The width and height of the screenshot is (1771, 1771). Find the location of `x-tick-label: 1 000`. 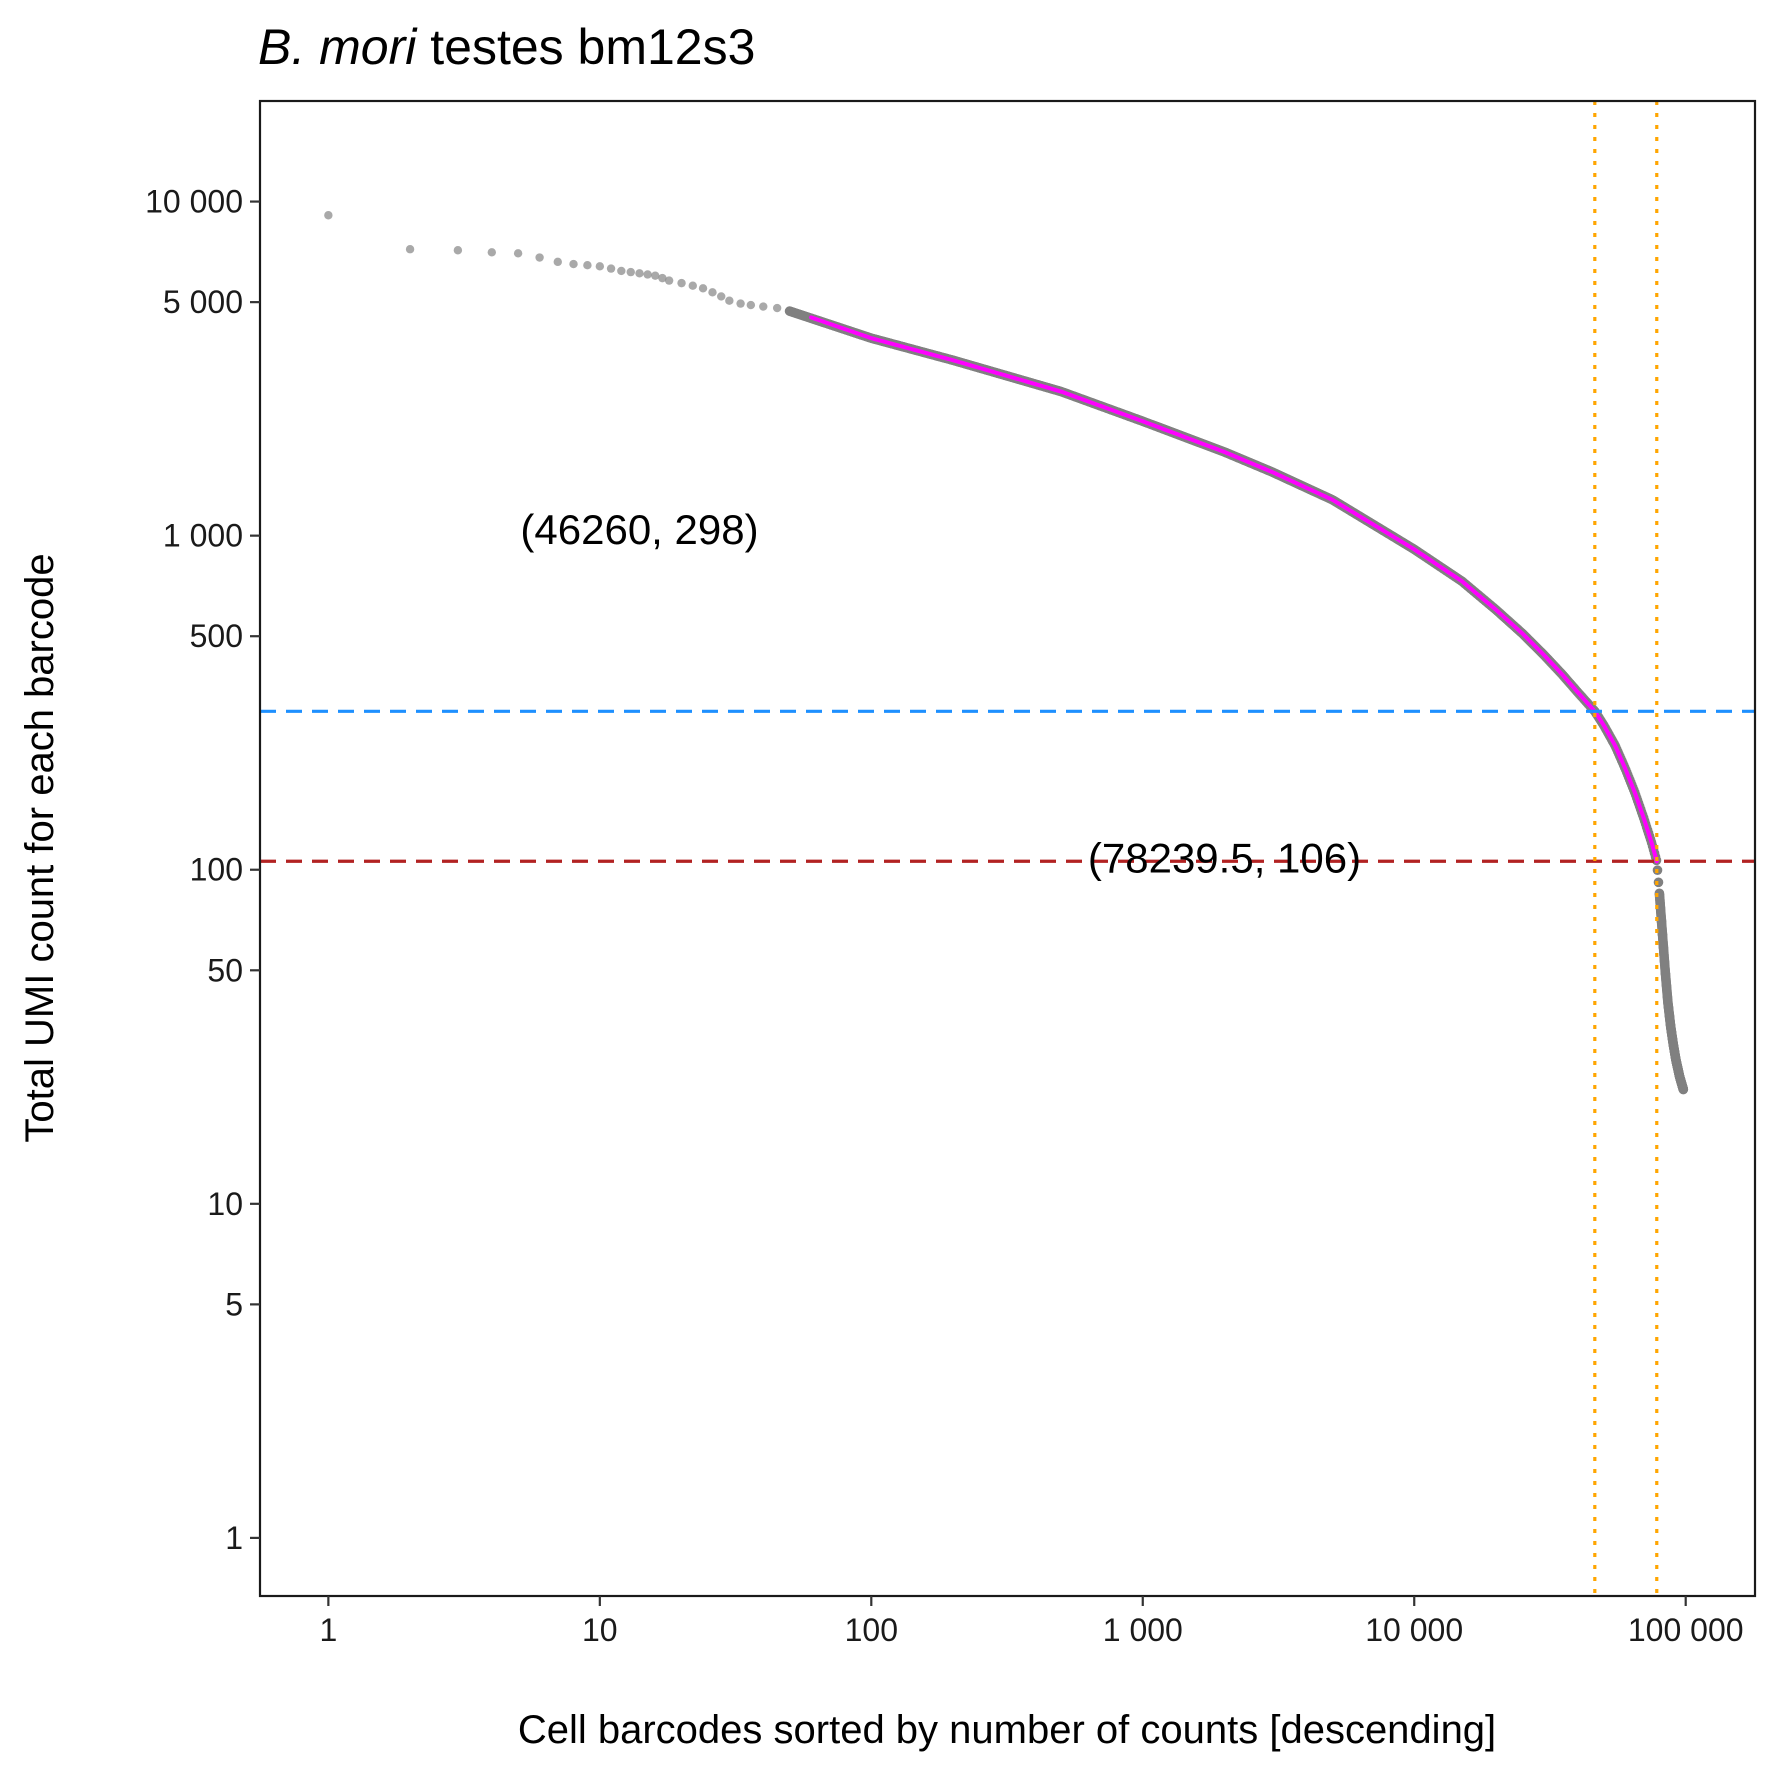

x-tick-label: 1 000 is located at coordinates (1143, 1630).